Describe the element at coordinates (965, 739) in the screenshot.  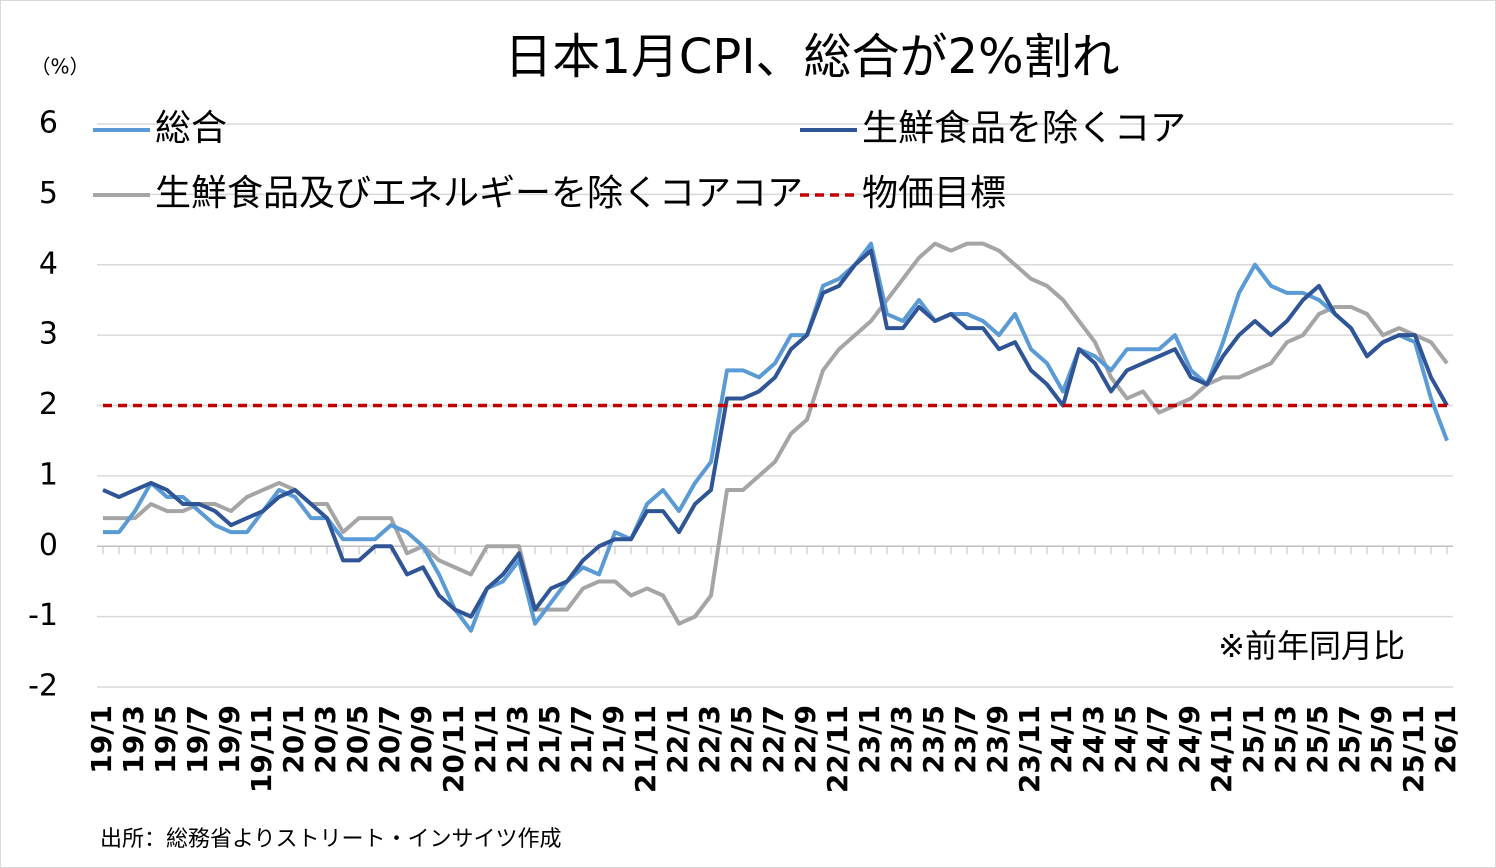
I see `x-tick-label: 23/7` at that location.